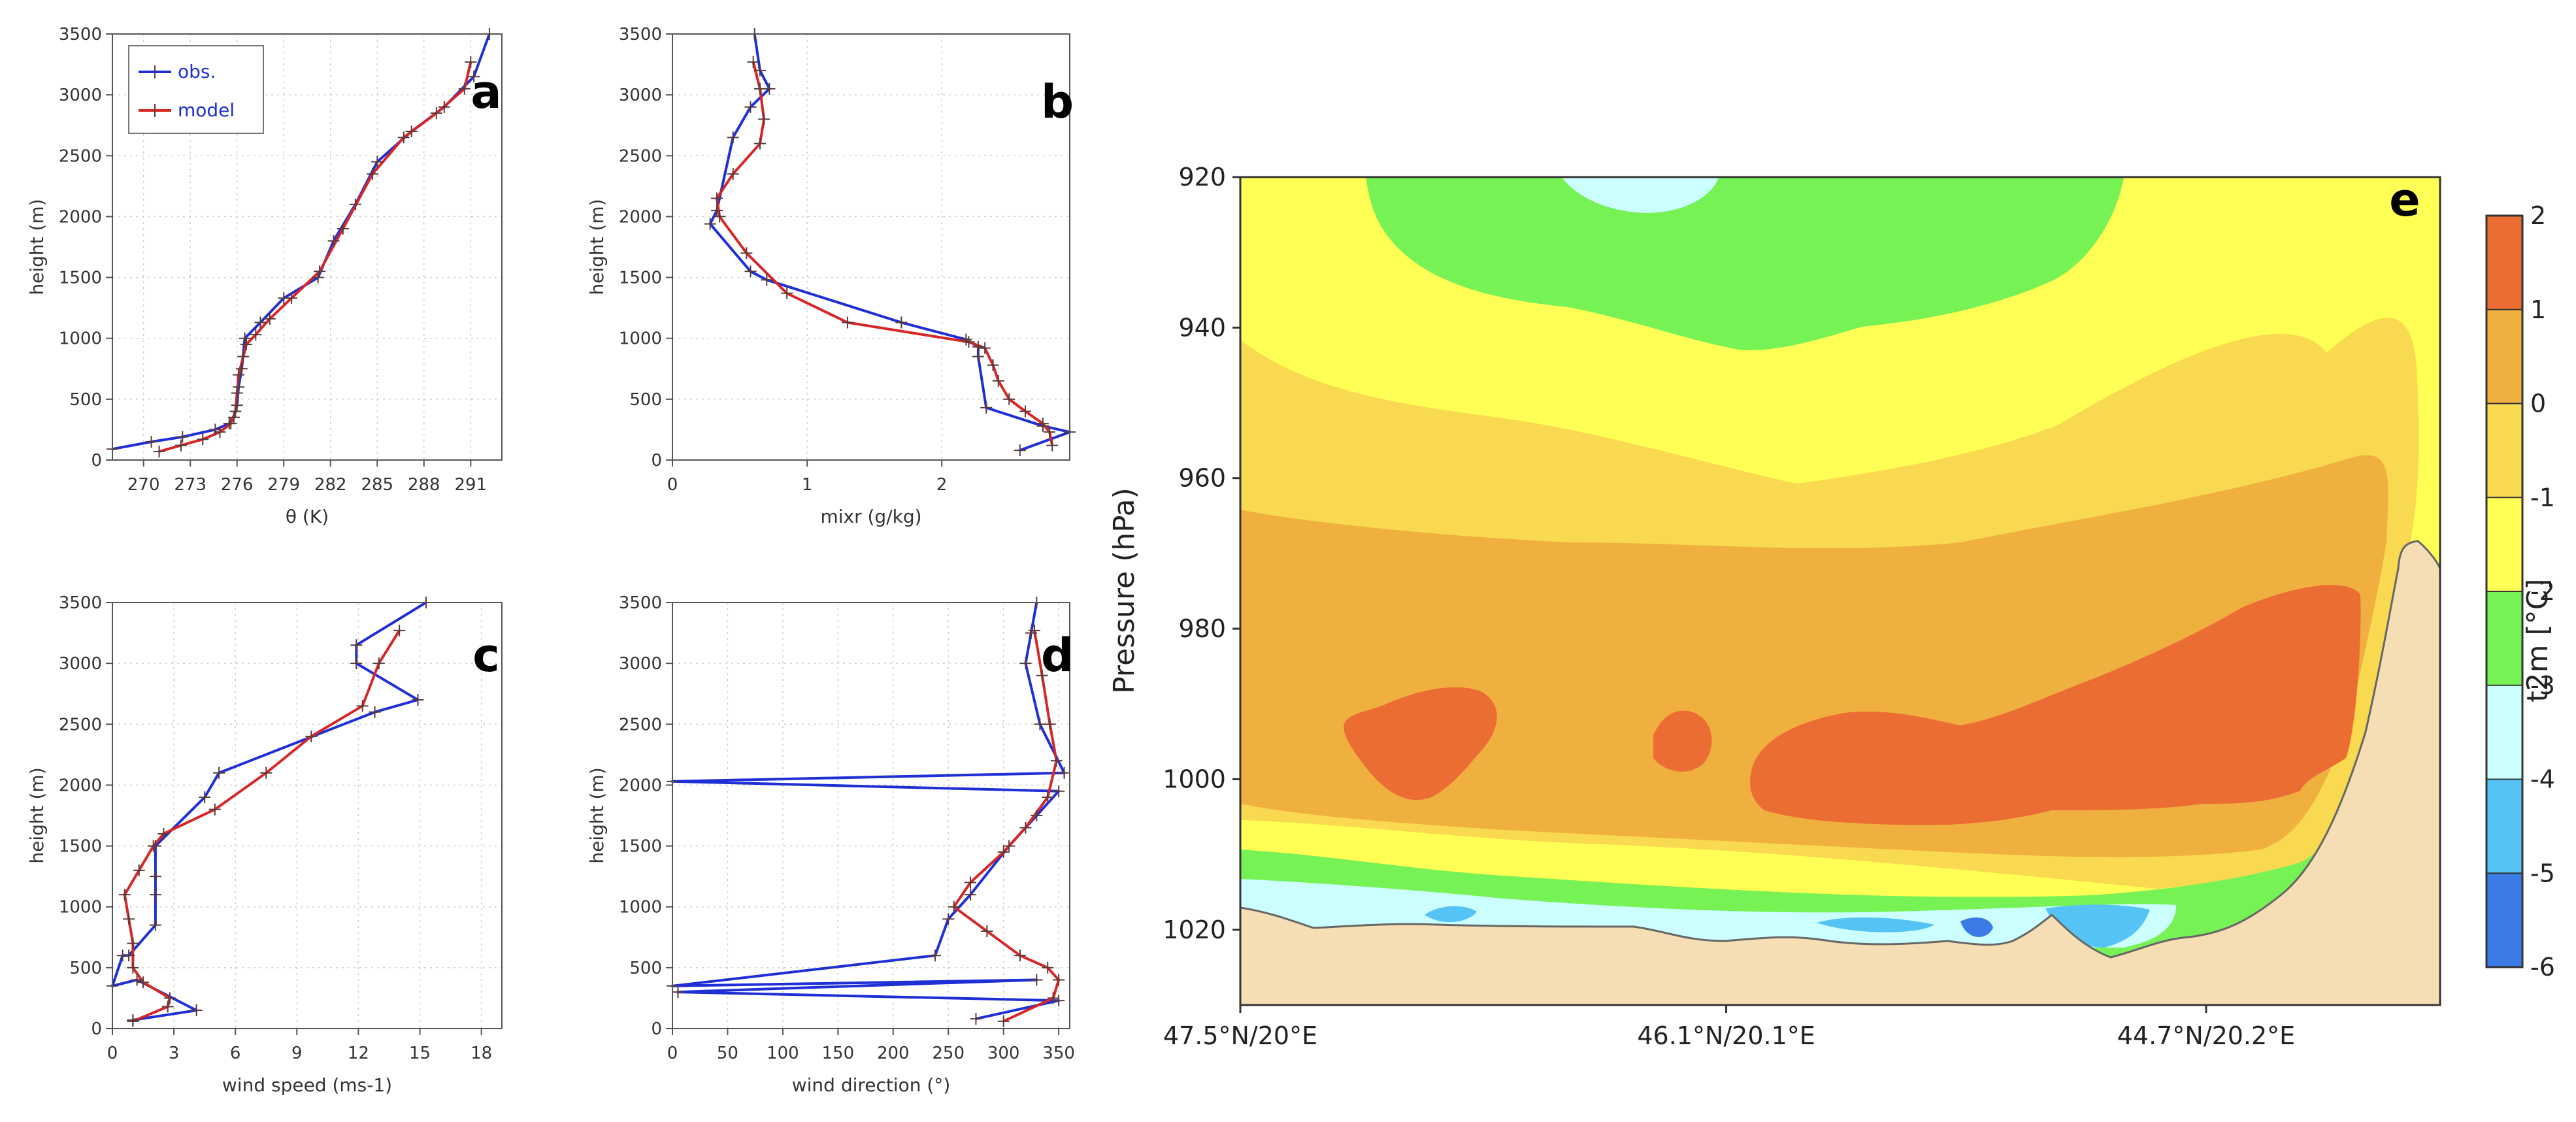 Image resolution: width=2576 pixels, height=1122 pixels. Describe the element at coordinates (307, 516) in the screenshot. I see `x-axis-label: θ (K)` at that location.